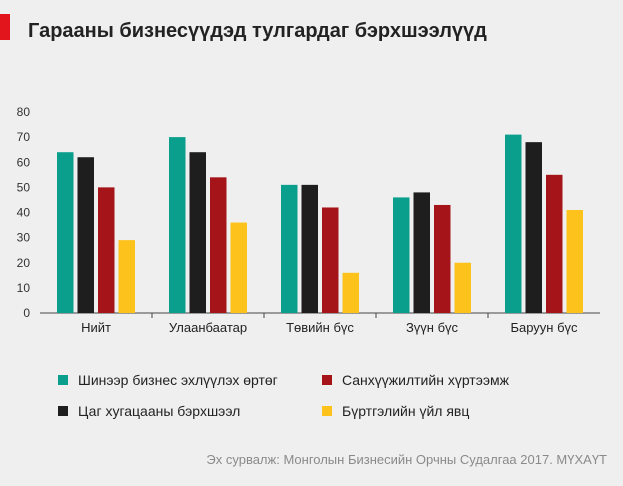 Image resolution: width=623 pixels, height=486 pixels. What do you see at coordinates (178, 380) in the screenshot?
I see `legend-label-cost: Шинээр бизнес эхлүүлэх өртөг` at bounding box center [178, 380].